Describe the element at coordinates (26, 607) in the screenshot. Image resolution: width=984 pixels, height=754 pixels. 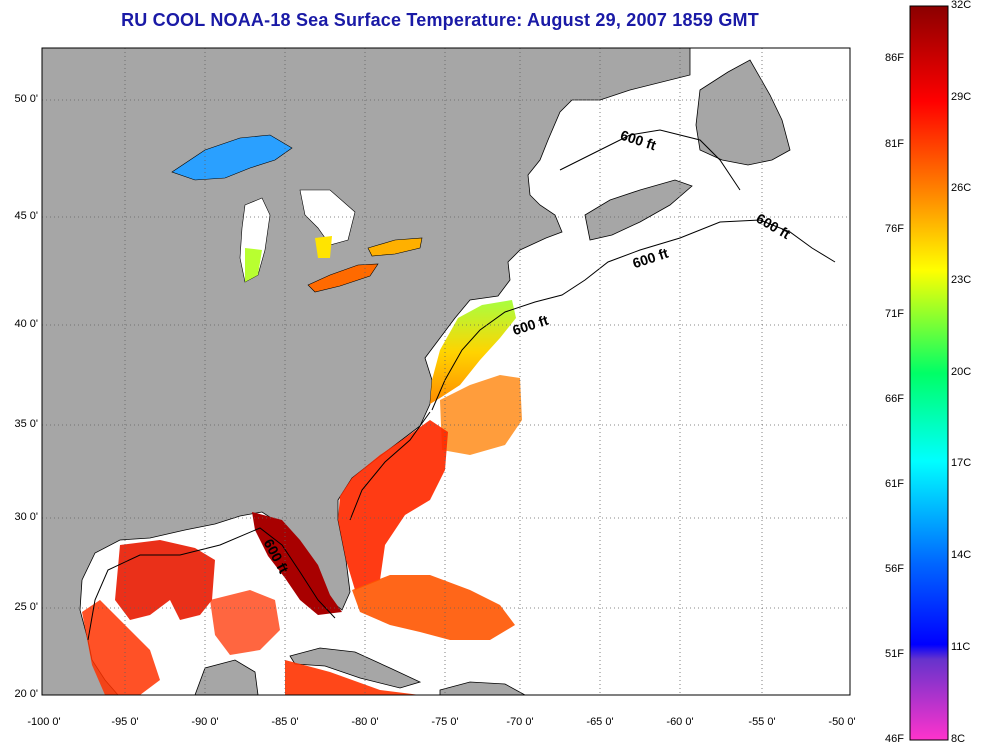
I see `latitude-label: 25 0'` at that location.